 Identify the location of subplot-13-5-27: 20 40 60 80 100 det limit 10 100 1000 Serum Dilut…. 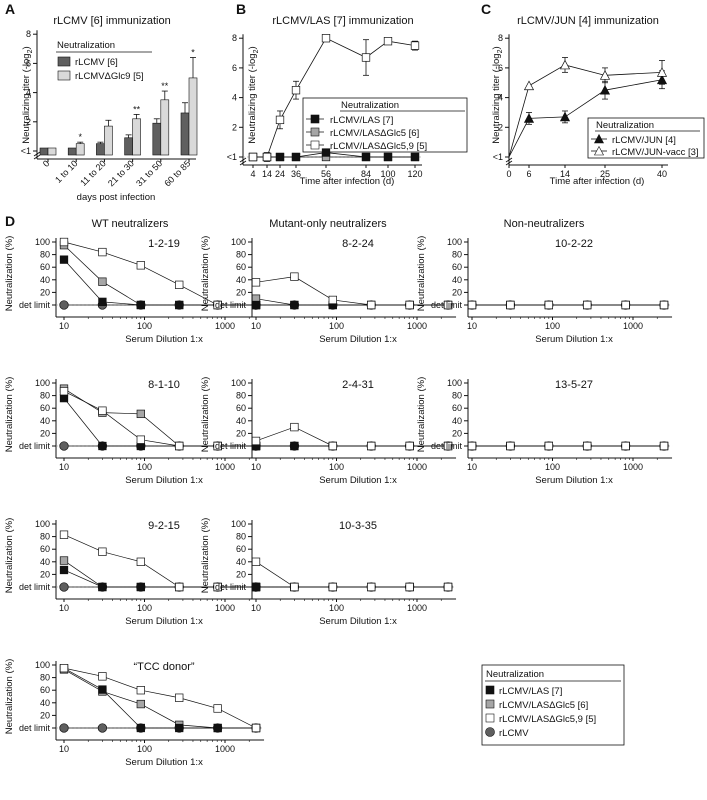
(544, 431).